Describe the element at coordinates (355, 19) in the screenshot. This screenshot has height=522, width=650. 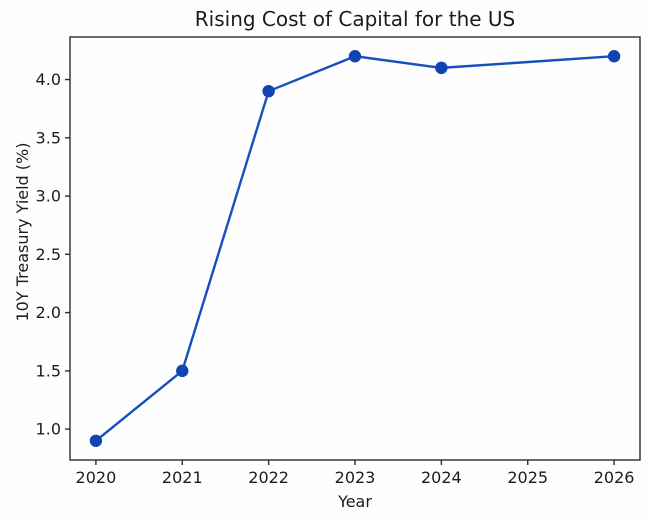
I see `chart-title: Rising Cost of Capital for the US` at that location.